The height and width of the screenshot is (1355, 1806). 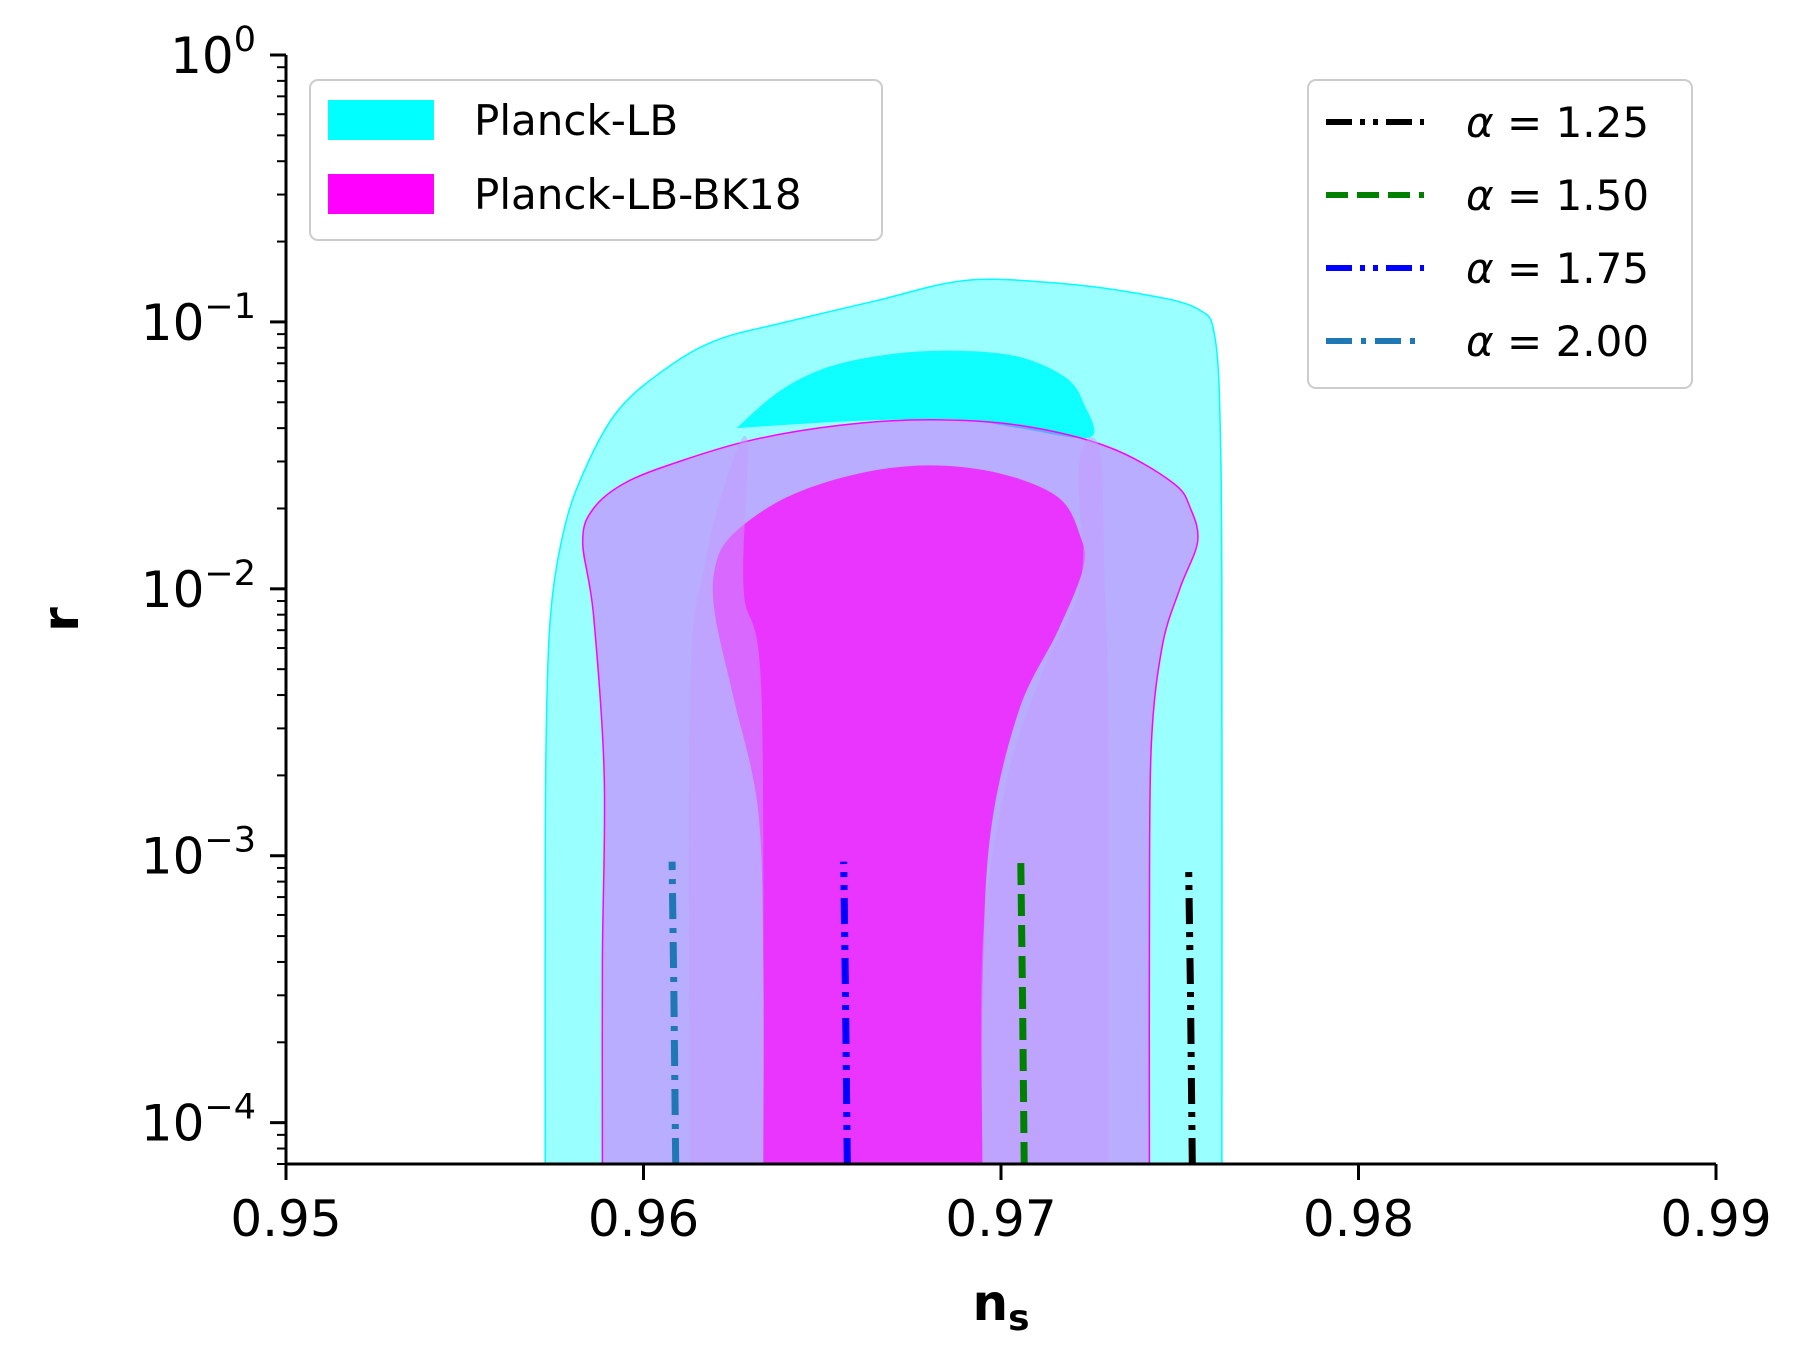 What do you see at coordinates (1557, 341) in the screenshot?
I see `legend-label-alpha-200: α = 2.00` at bounding box center [1557, 341].